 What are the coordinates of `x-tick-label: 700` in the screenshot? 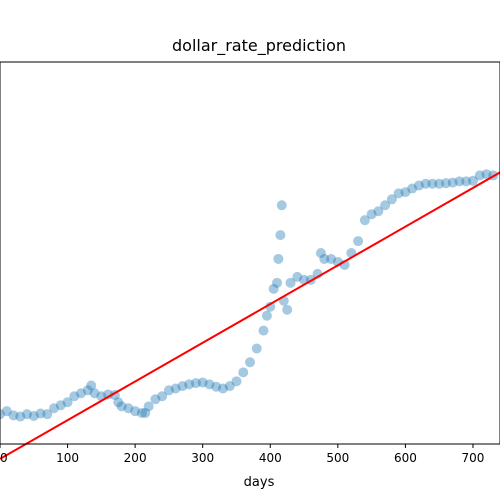 It's located at (473, 458).